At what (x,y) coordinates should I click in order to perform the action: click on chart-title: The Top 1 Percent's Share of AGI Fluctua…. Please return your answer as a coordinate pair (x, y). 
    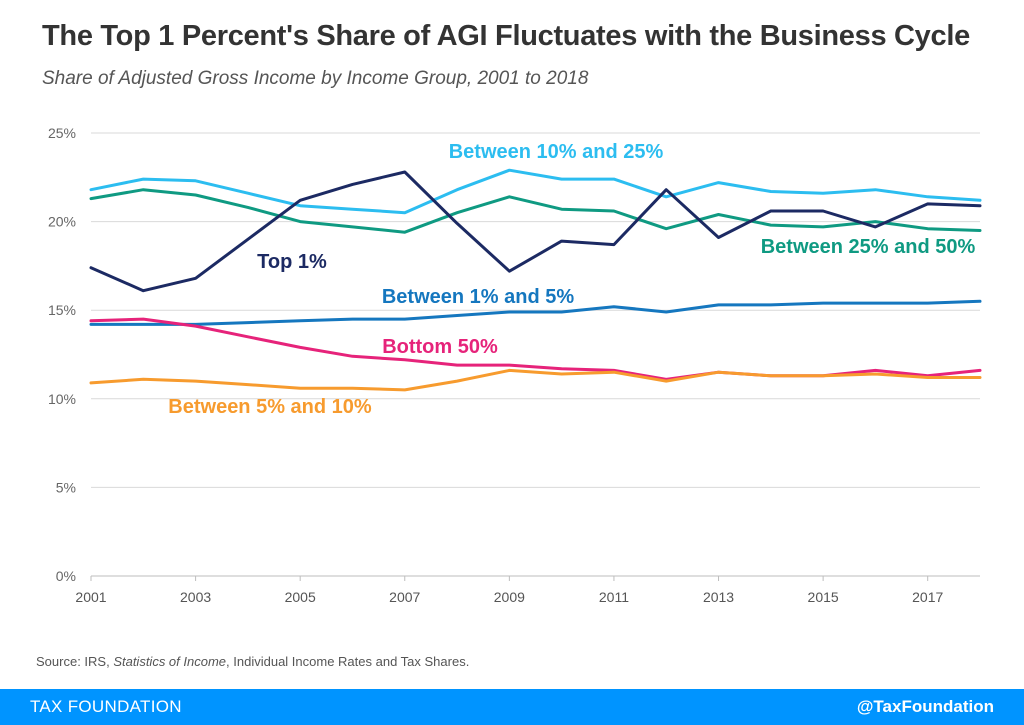
    Looking at the image, I should click on (506, 36).